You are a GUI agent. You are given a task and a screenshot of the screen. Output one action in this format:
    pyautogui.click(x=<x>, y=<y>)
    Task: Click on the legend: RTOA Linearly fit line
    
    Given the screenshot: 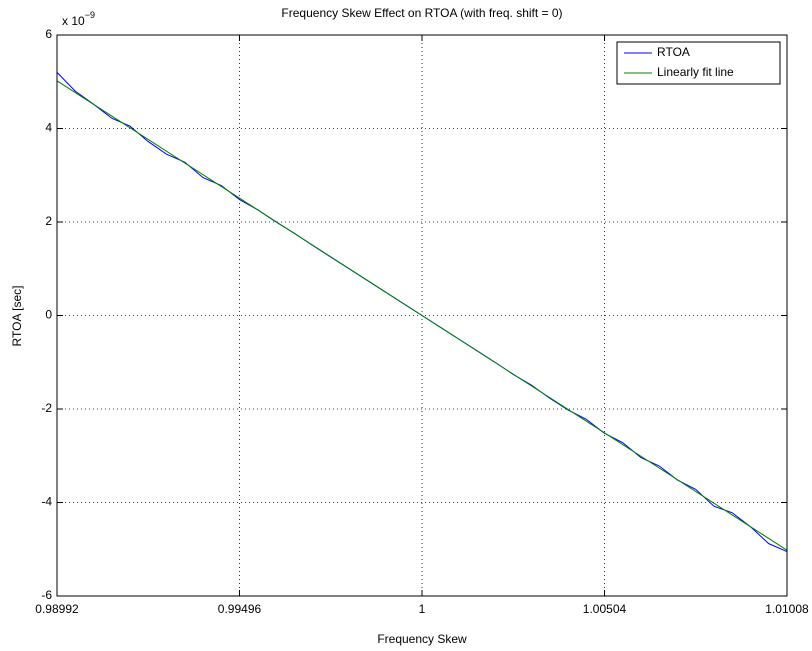 What is the action you would take?
    pyautogui.click(x=698, y=63)
    